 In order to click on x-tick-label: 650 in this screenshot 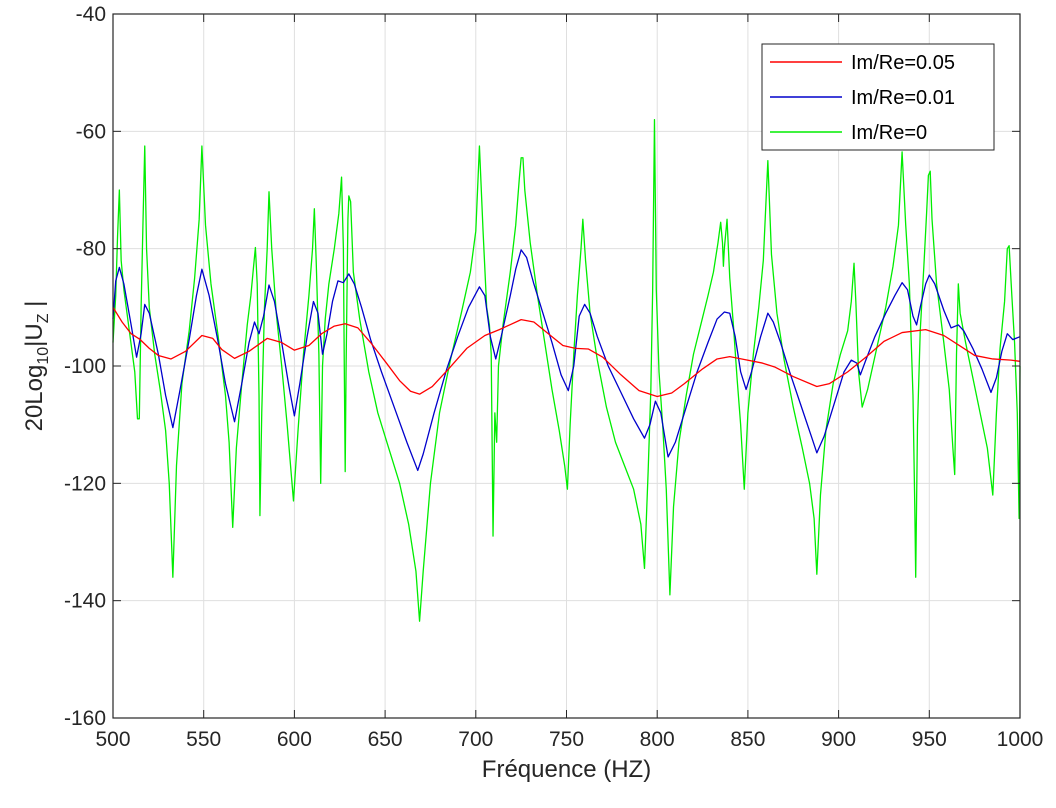, I will do `click(385, 739)`.